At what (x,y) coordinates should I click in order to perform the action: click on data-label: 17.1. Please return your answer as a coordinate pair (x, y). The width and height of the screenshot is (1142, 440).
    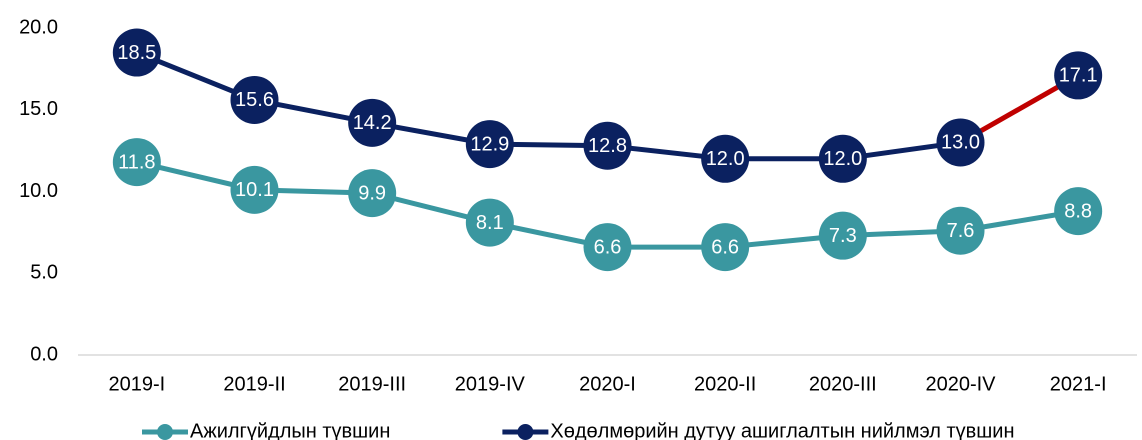
    Looking at the image, I should click on (1078, 76).